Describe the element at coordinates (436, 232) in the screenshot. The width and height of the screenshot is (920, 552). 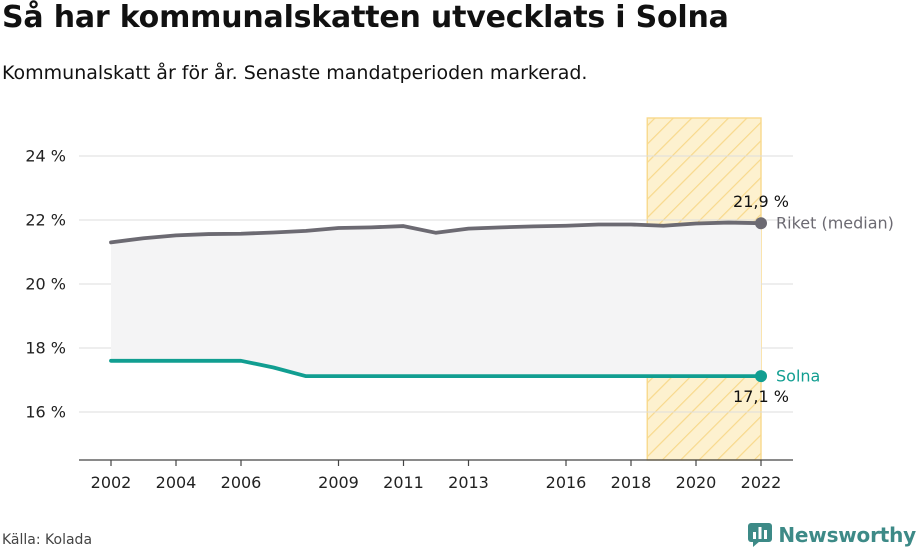
I see `series-line-riket` at that location.